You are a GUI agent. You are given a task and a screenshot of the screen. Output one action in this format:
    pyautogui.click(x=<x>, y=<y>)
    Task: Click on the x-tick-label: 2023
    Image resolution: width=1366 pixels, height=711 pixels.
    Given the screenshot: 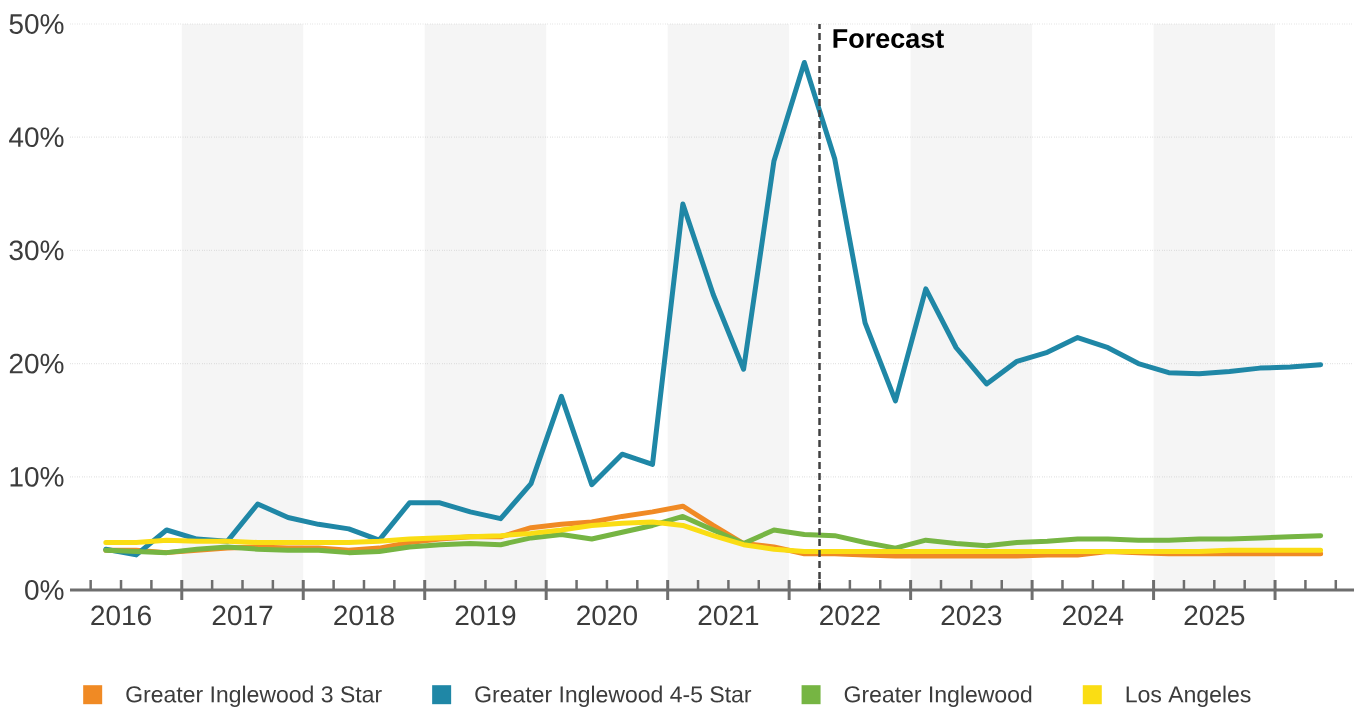 What is the action you would take?
    pyautogui.click(x=971, y=615)
    